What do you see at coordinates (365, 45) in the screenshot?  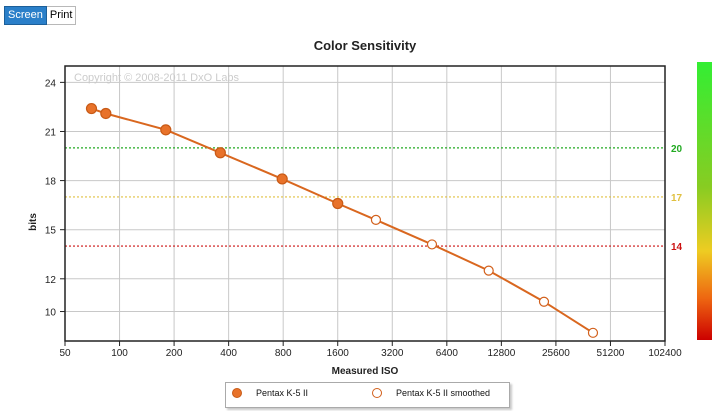 I see `chart-title: Color Sensitivity` at bounding box center [365, 45].